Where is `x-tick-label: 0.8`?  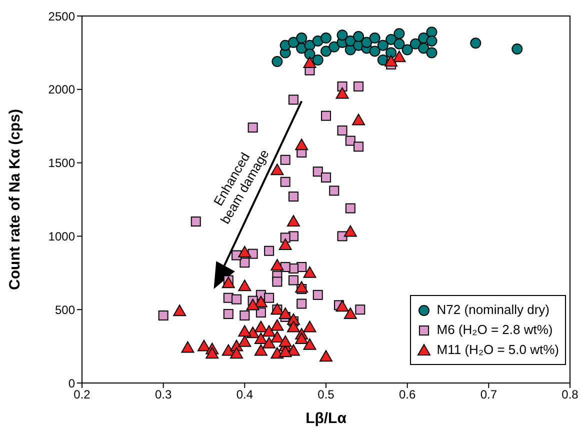 x-tick-label: 0.8 is located at coordinates (570, 395).